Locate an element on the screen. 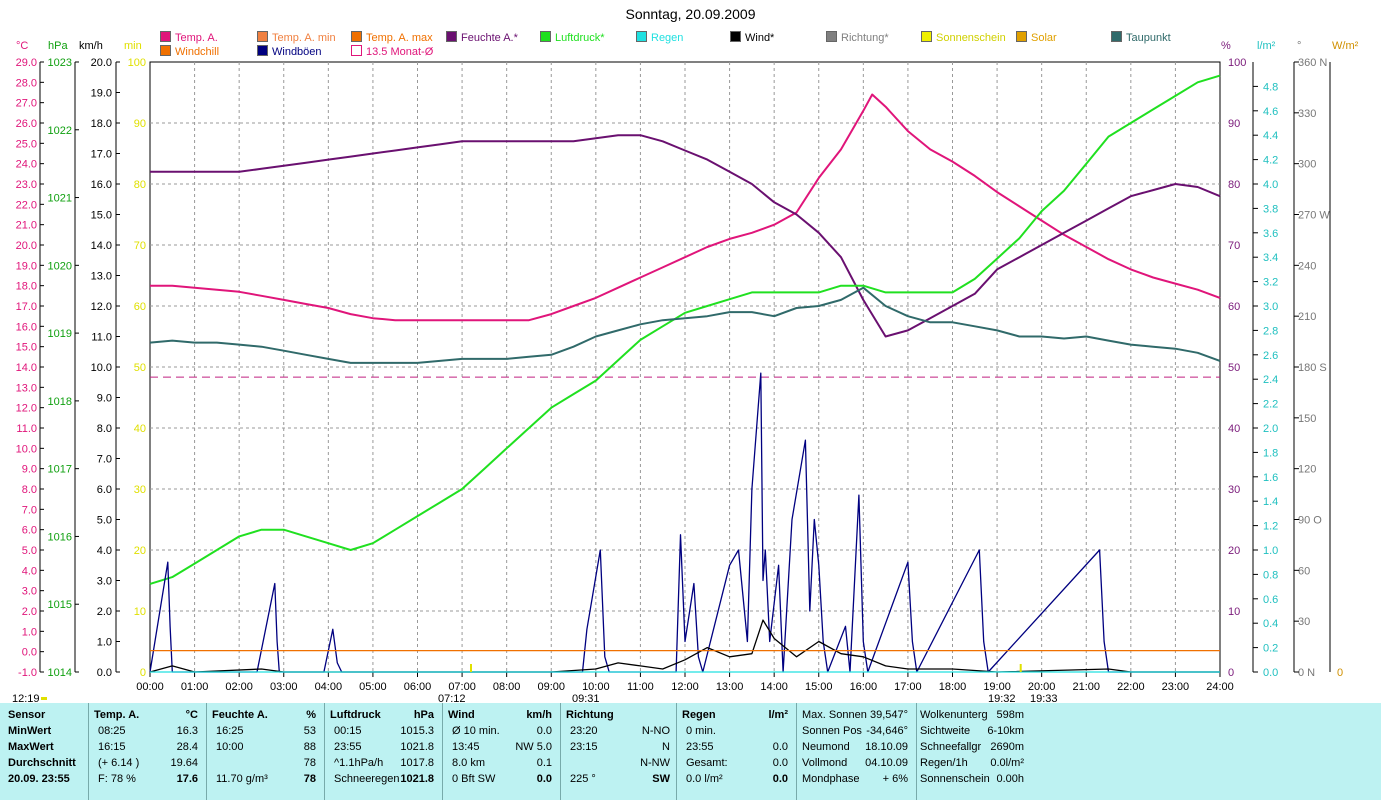  unit-percent: % is located at coordinates (1226, 46).